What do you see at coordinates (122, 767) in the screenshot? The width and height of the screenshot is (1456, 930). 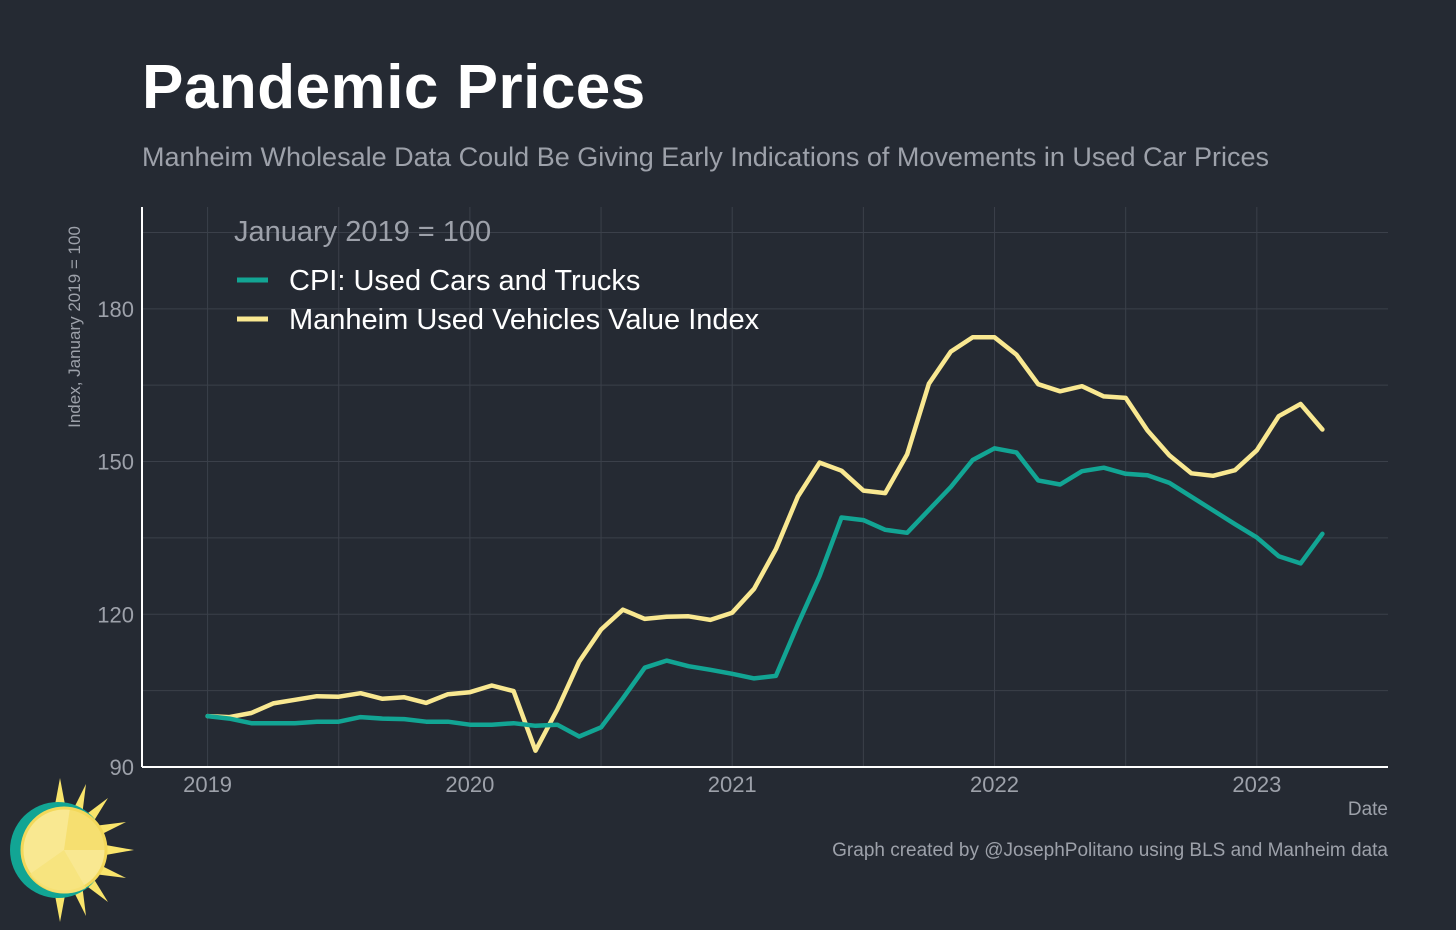 I see `y-tick-label: 90` at bounding box center [122, 767].